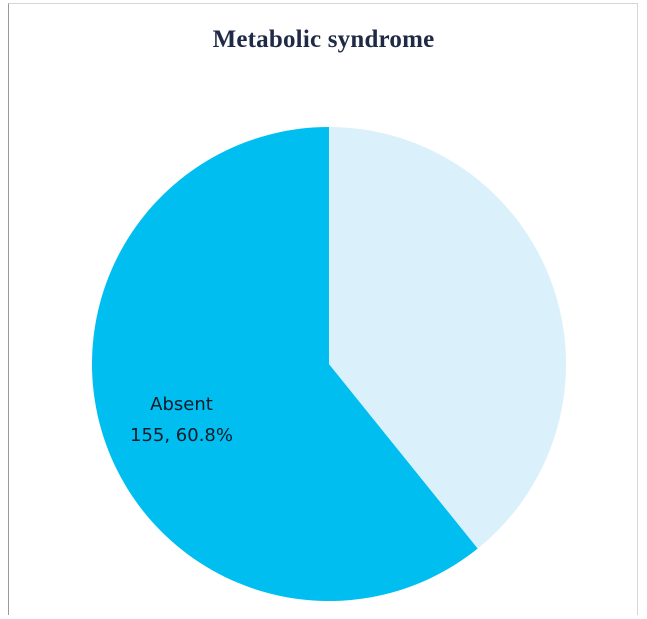 The width and height of the screenshot is (647, 619). Describe the element at coordinates (181, 420) in the screenshot. I see `pie-labels: Absent 155, 60.8%` at that location.